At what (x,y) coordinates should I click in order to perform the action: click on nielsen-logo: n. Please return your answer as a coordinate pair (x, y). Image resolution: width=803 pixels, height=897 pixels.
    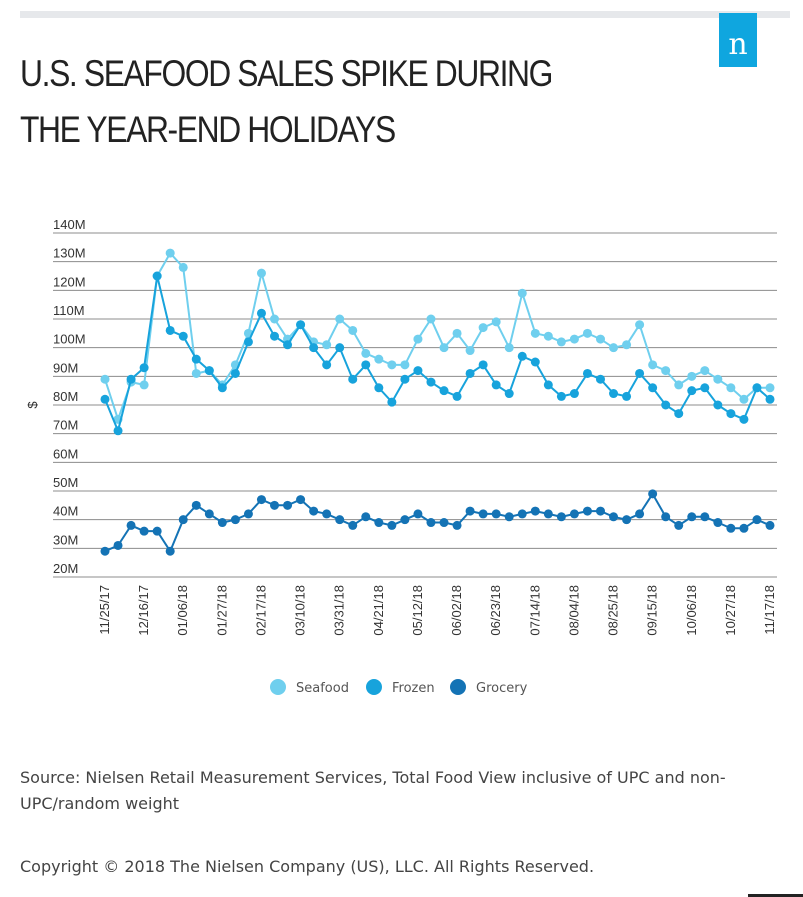
    Looking at the image, I should click on (738, 40).